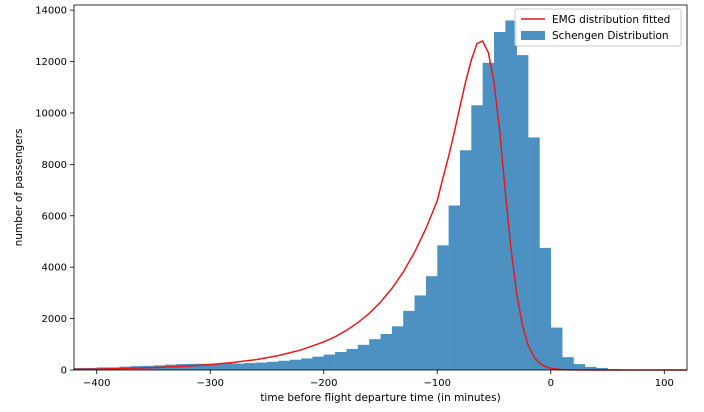 The height and width of the screenshot is (412, 704). What do you see at coordinates (209, 383) in the screenshot?
I see `x-tick-label: −300` at bounding box center [209, 383].